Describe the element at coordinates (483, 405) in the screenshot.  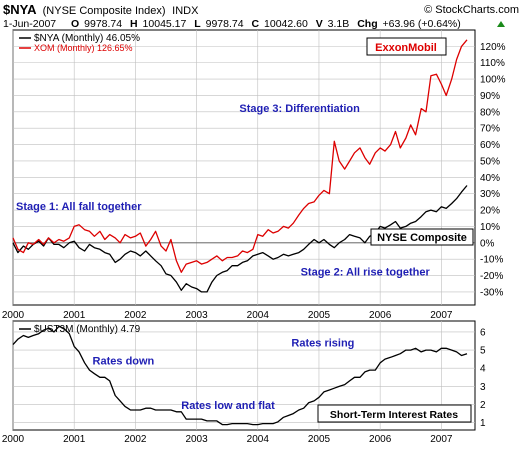
I see `rates-y-tick-label: 2` at that location.